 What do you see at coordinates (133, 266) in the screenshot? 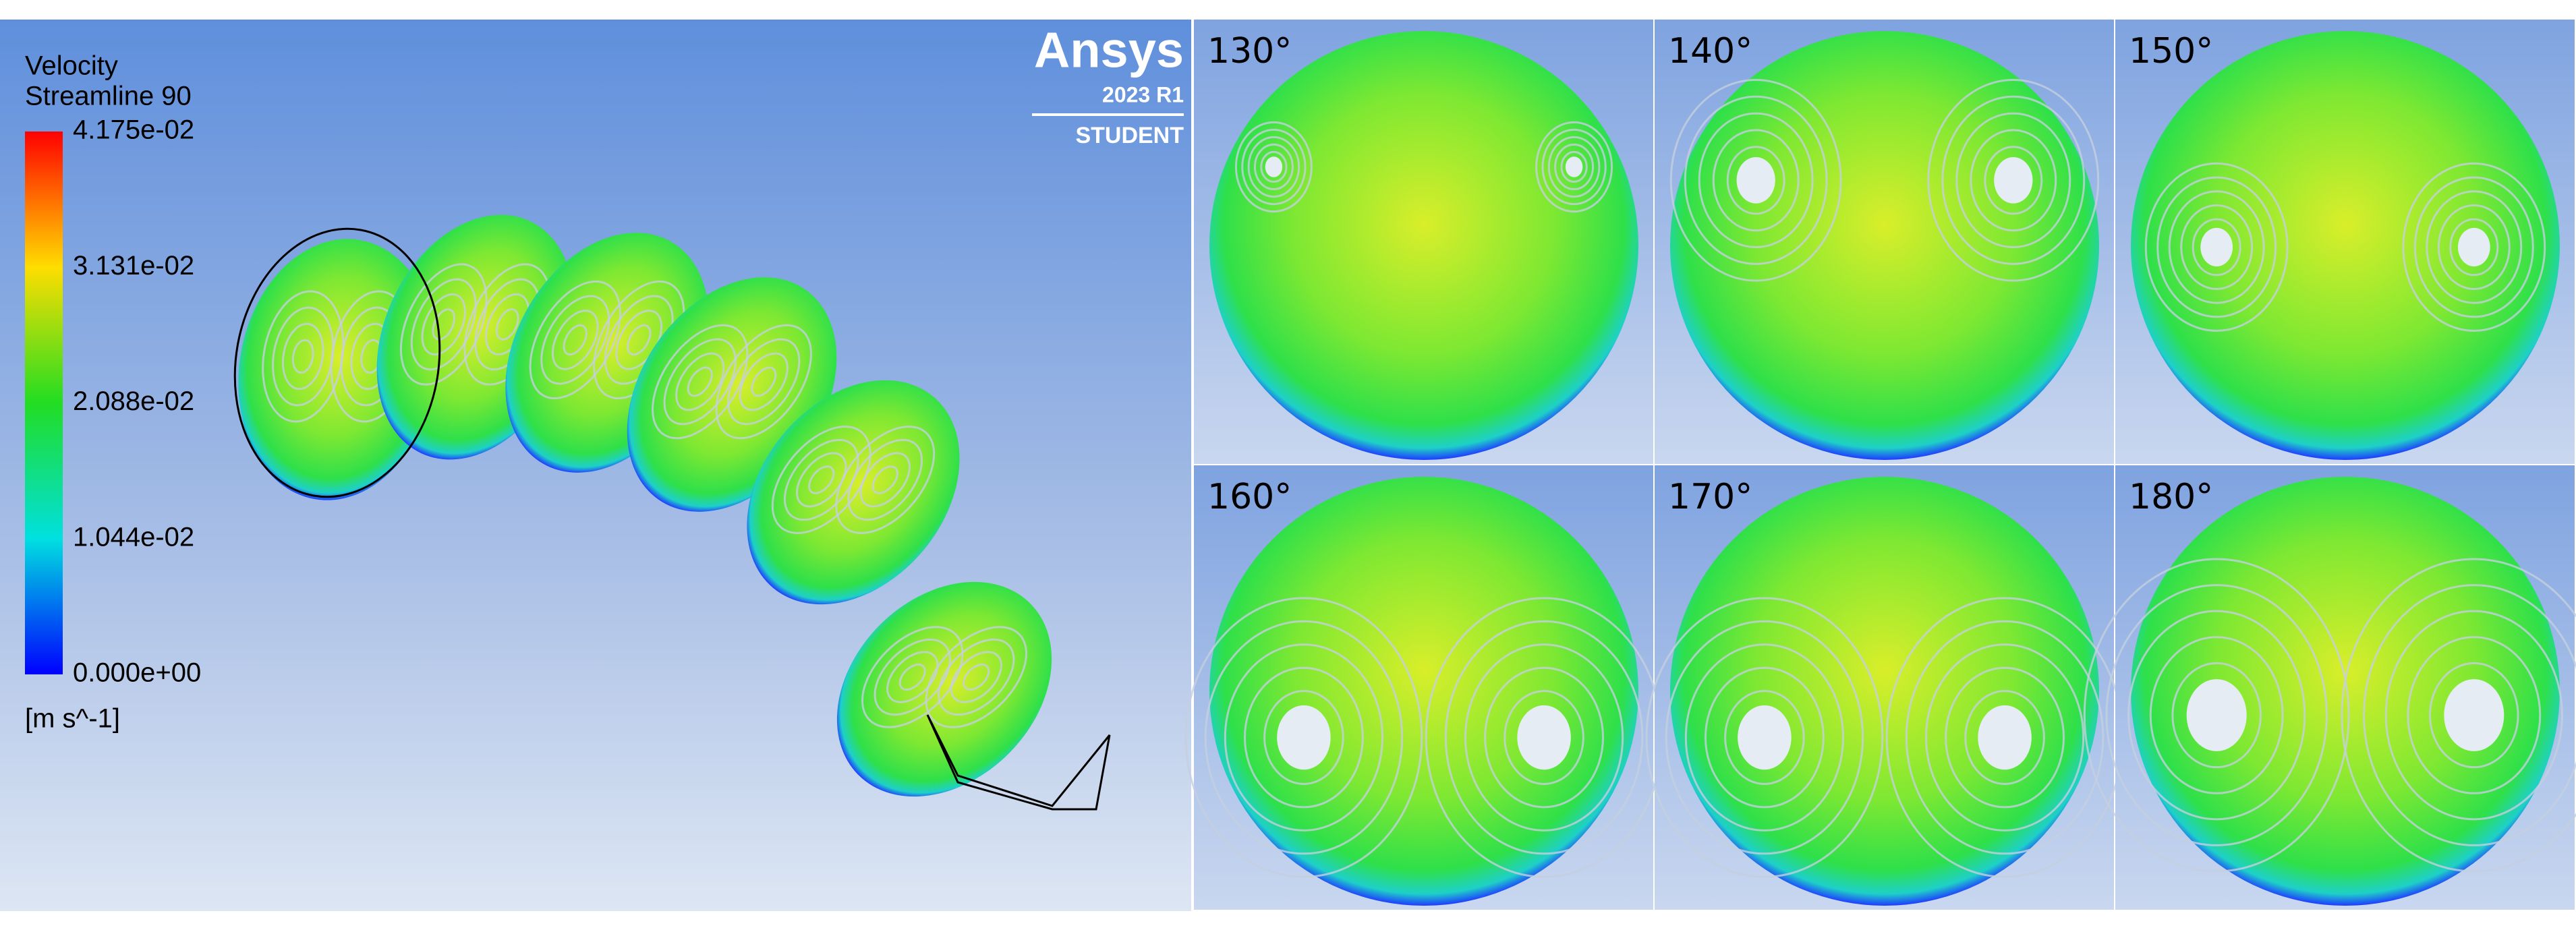
I see `legend-label: 3.131e-02` at bounding box center [133, 266].